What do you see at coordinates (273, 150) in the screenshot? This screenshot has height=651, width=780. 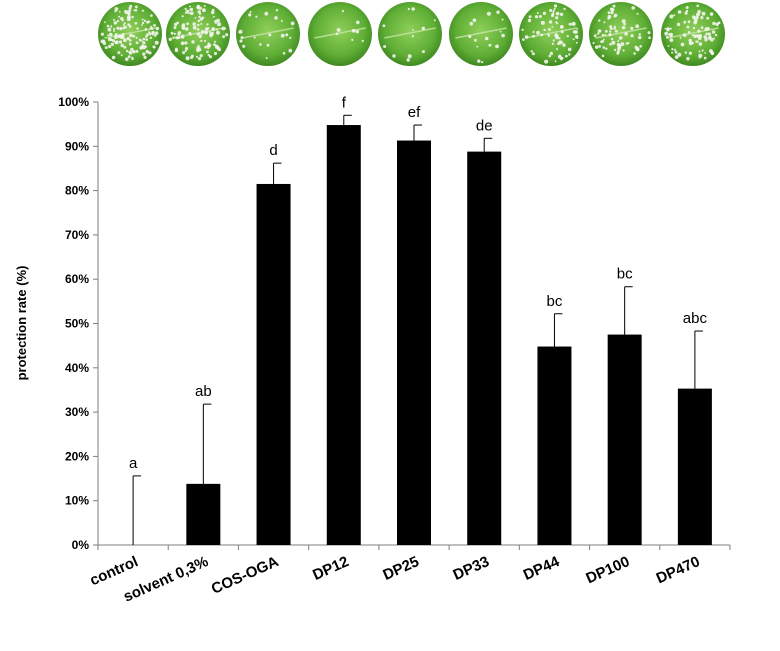 I see `significance-label: d` at bounding box center [273, 150].